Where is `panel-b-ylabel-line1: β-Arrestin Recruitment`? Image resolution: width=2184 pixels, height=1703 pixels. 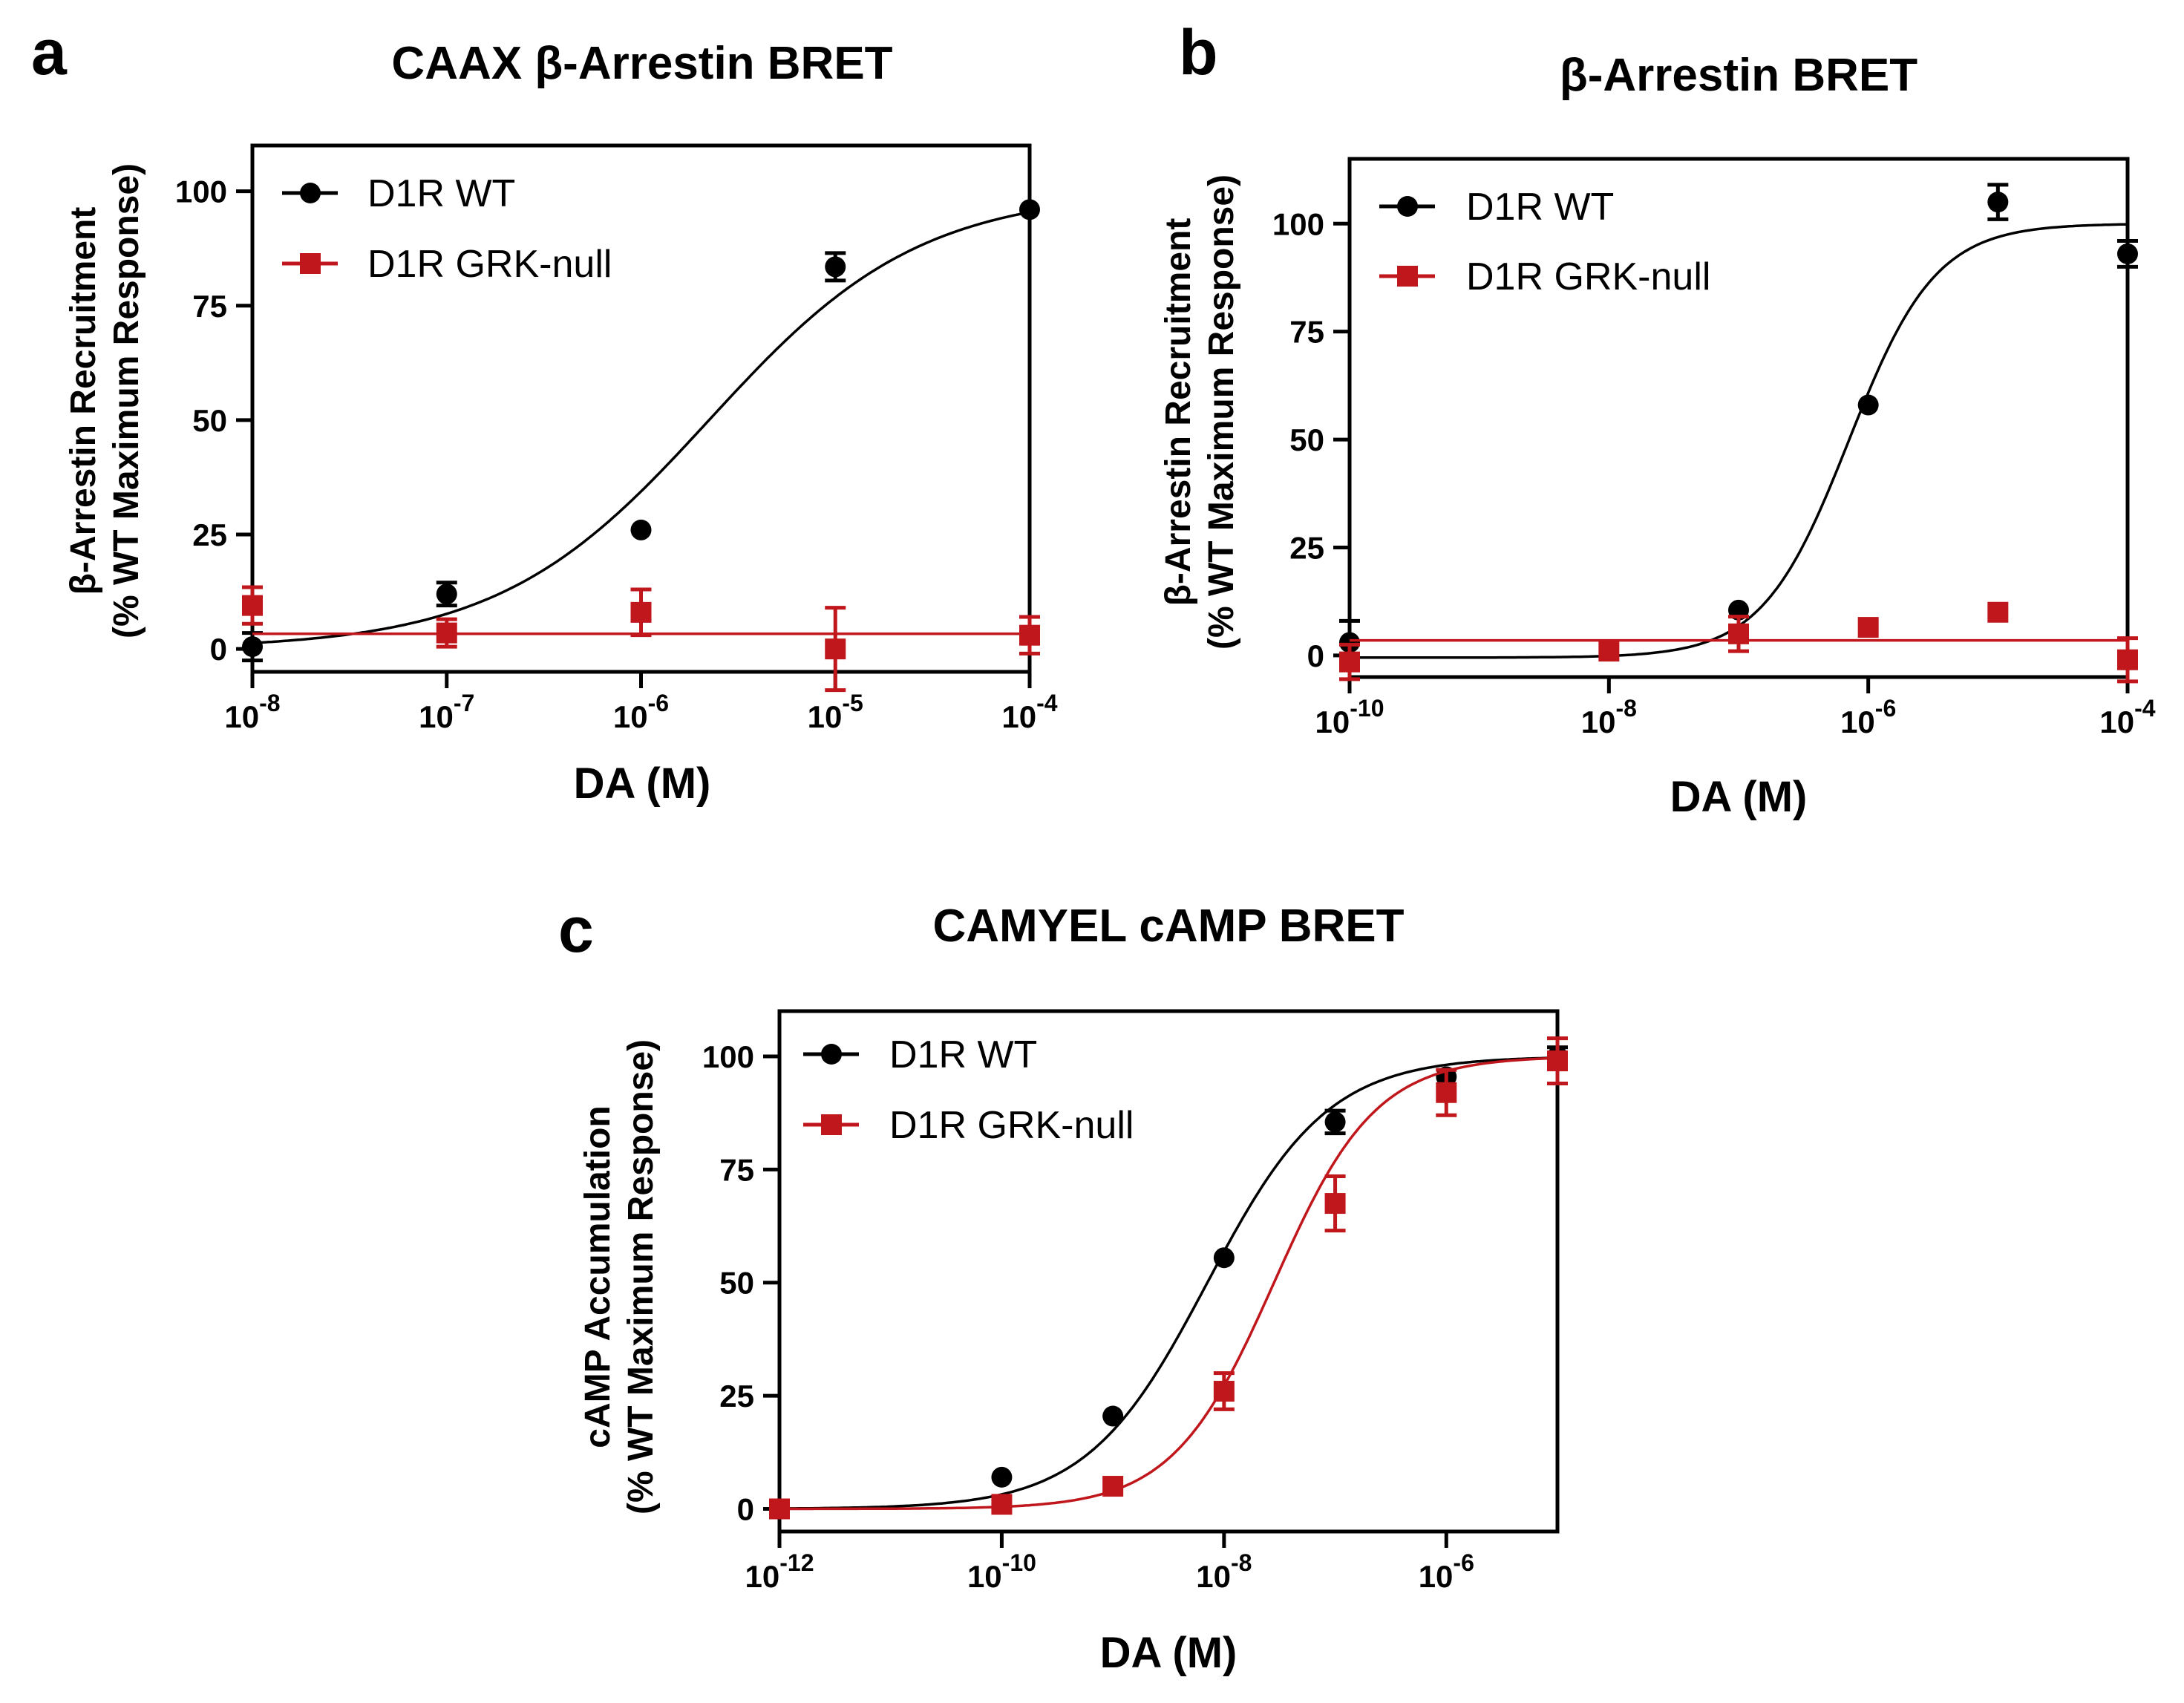 panel-b-ylabel-line1: β-Arrestin Recruitment is located at coordinates (1178, 413).